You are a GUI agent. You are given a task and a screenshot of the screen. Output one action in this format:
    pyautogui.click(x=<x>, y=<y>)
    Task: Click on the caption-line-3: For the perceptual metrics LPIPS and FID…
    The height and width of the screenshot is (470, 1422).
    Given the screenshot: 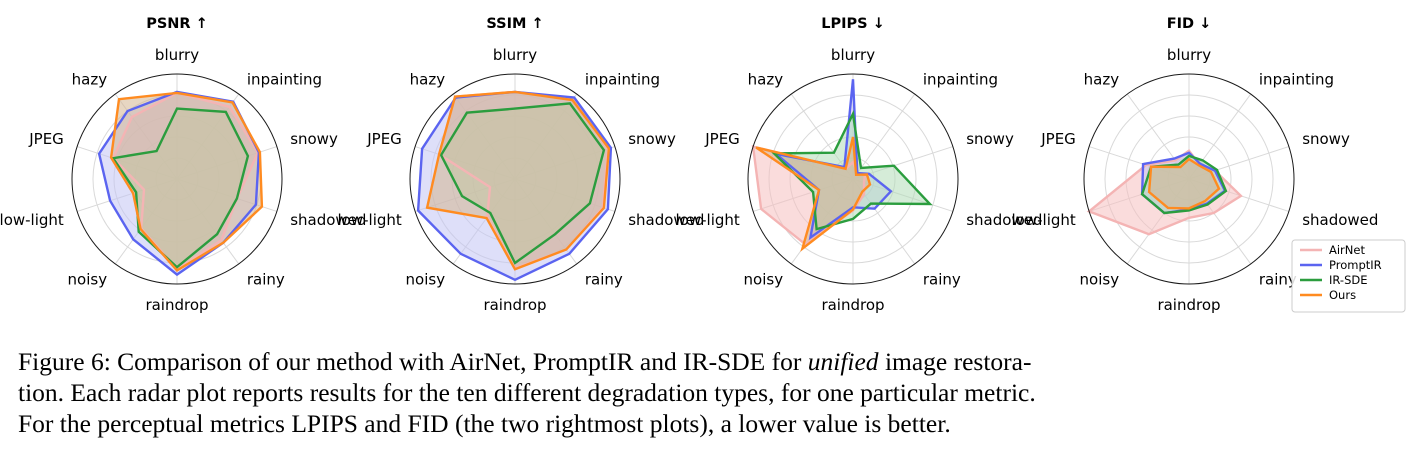 What is the action you would take?
    pyautogui.click(x=484, y=423)
    